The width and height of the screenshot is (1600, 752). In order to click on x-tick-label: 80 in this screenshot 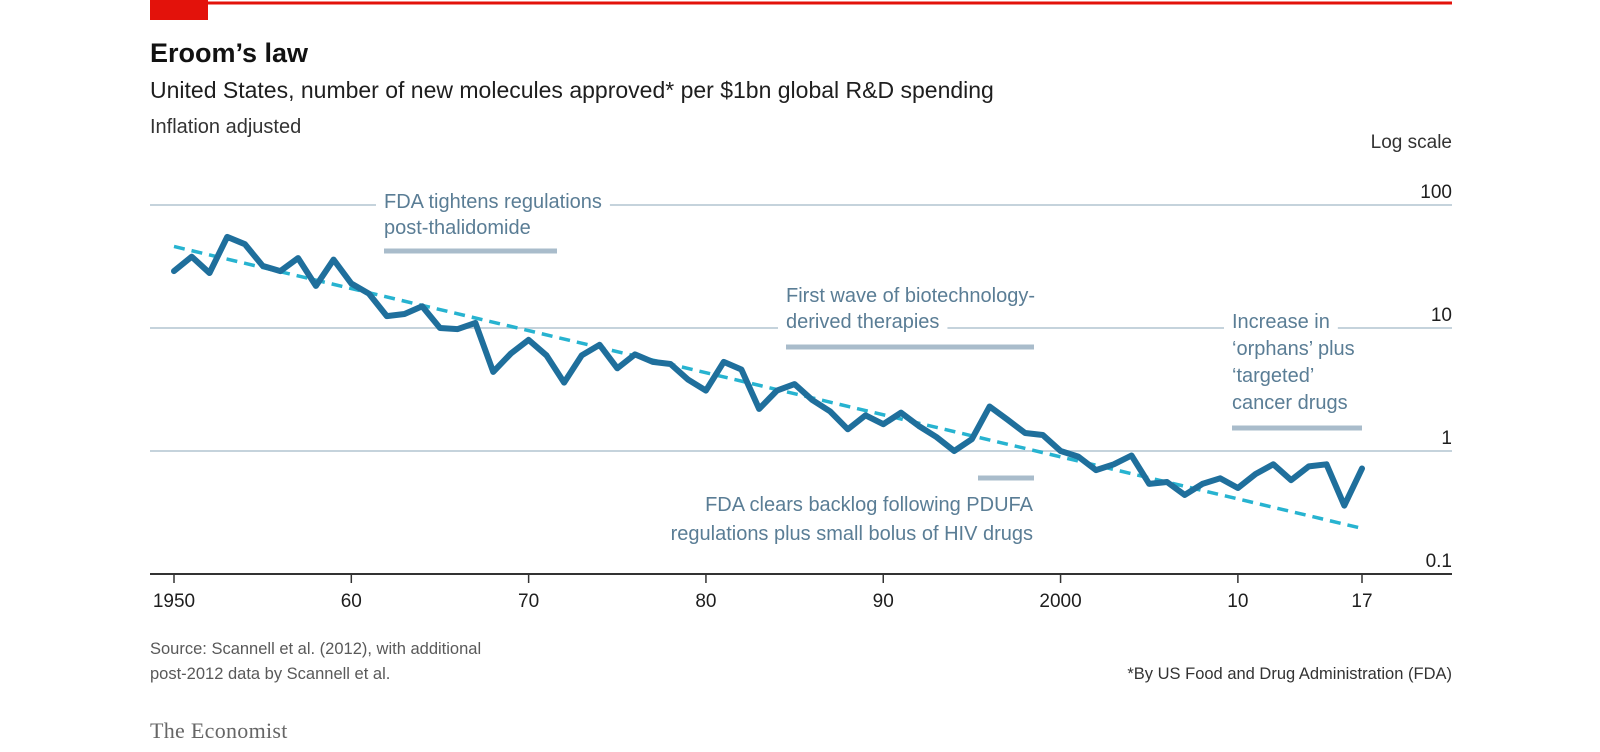, I will do `click(705, 601)`.